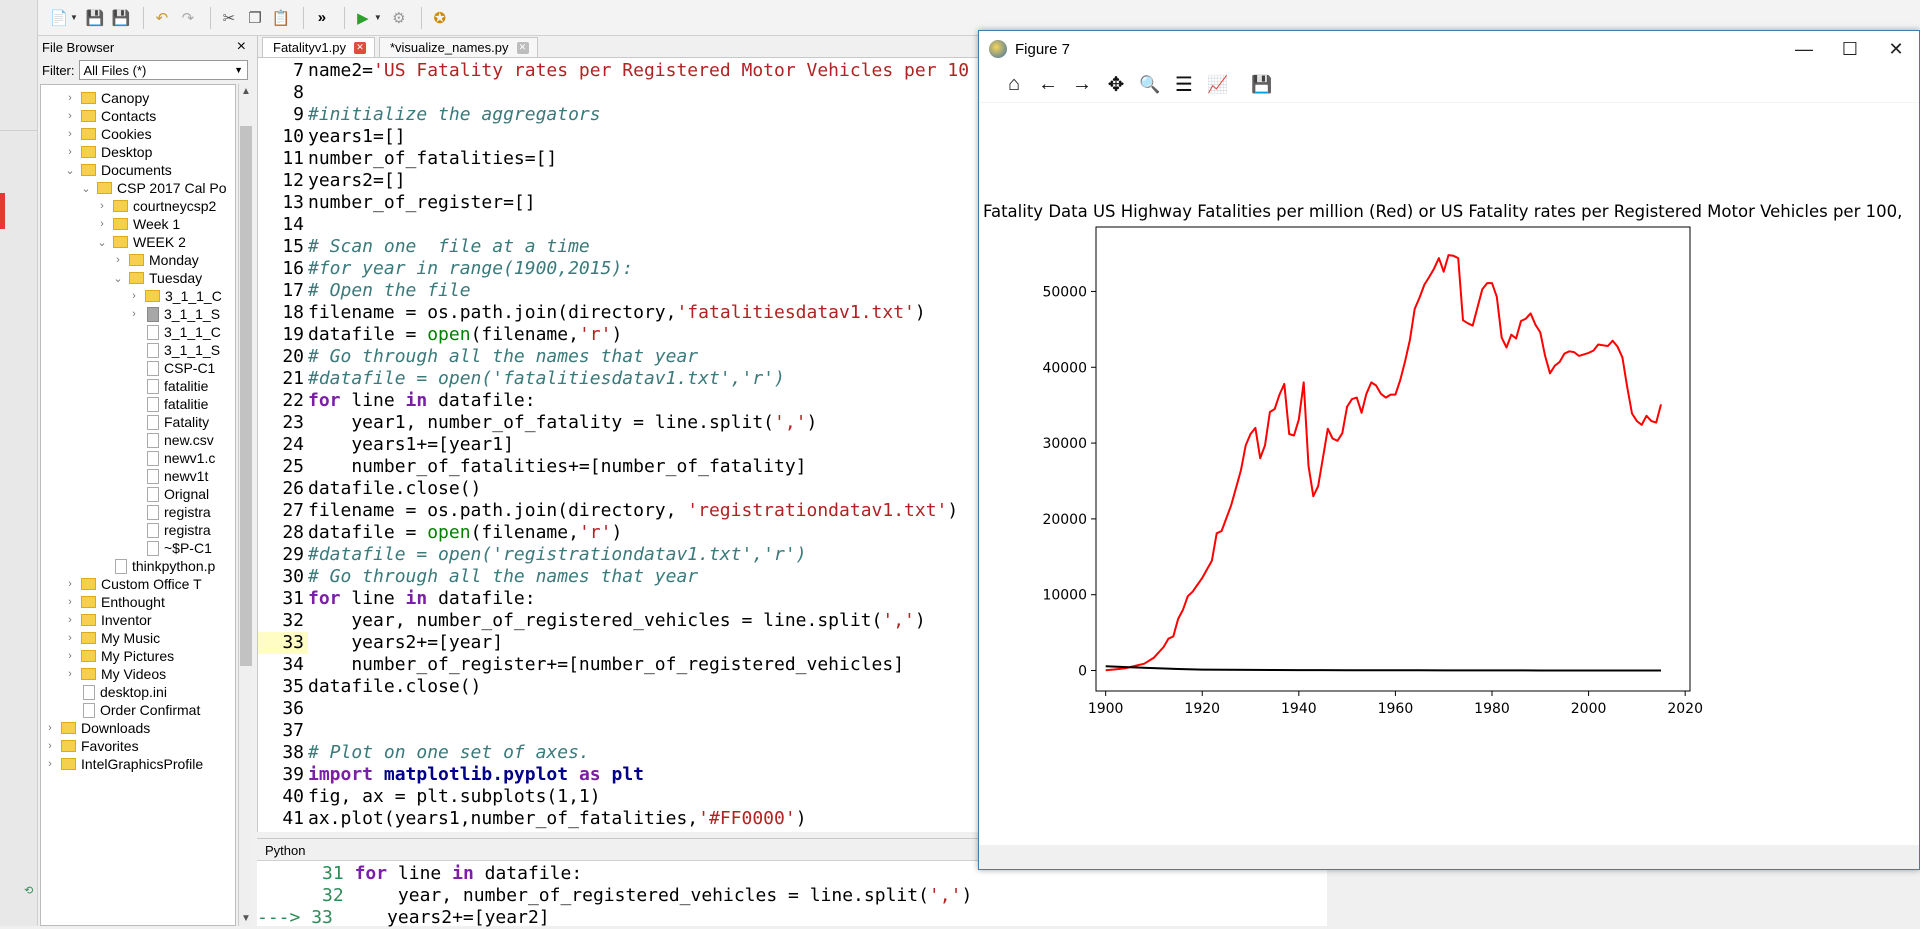  Describe the element at coordinates (377, 17) in the screenshot. I see `run-dropdown-icon: ▼` at that location.